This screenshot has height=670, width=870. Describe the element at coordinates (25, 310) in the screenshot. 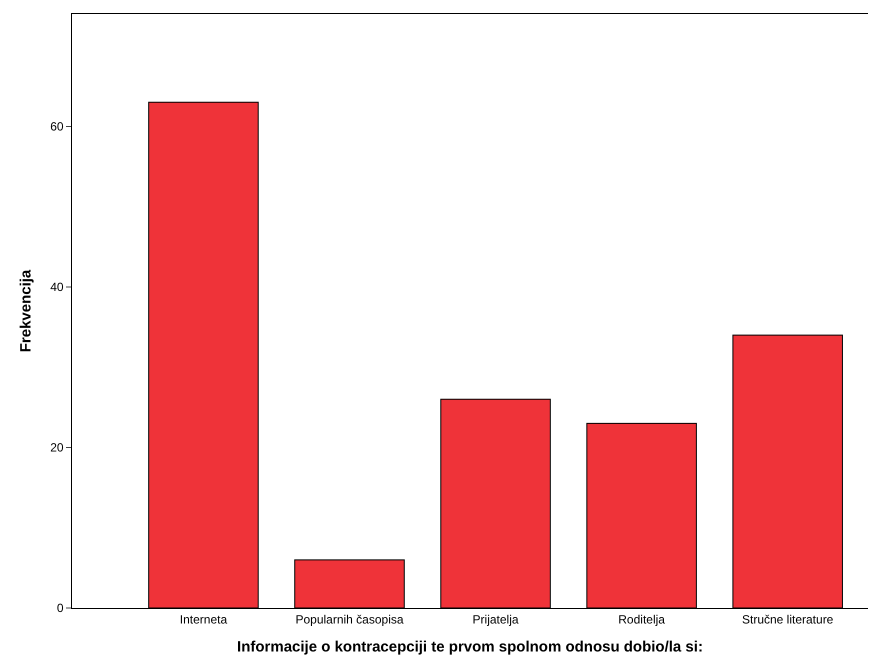

I see `y-axis-title: Frekvencija` at that location.